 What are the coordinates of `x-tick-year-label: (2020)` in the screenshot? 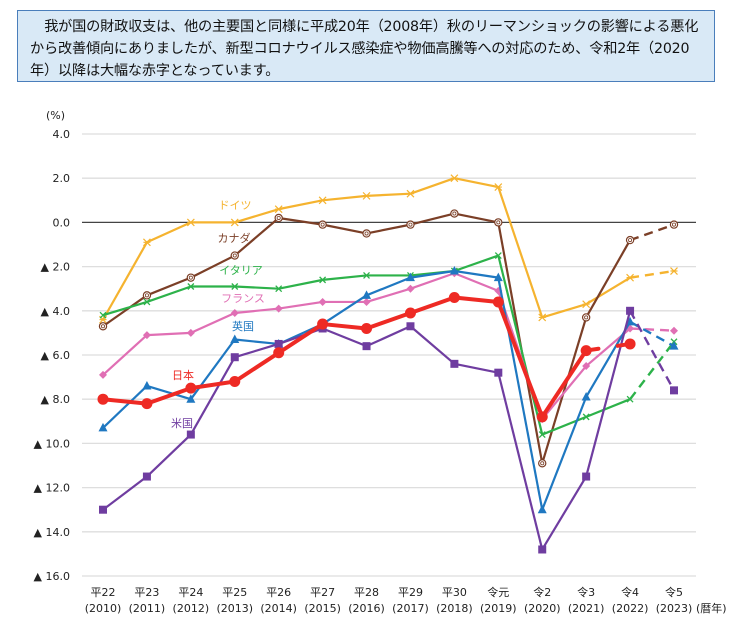 It's located at (542, 608).